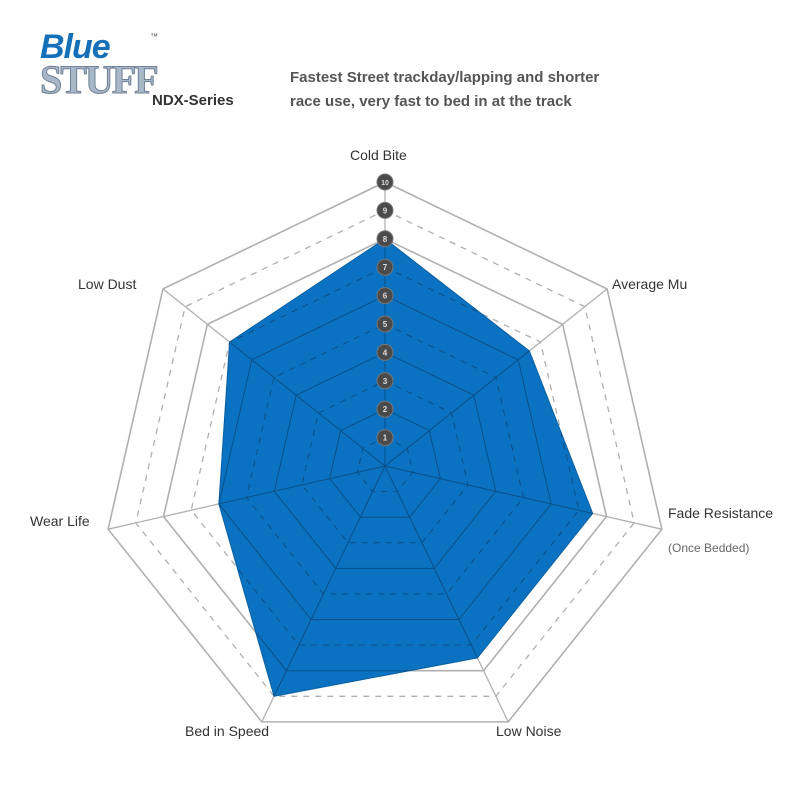 This screenshot has height=797, width=800. I want to click on axis-label-low-noise: Low Noise, so click(529, 731).